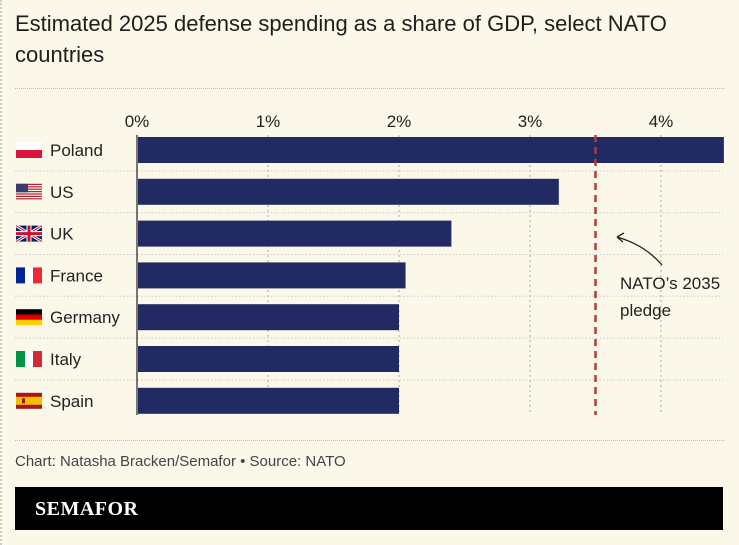 The height and width of the screenshot is (545, 739). What do you see at coordinates (268, 317) in the screenshot?
I see `bar-germany` at bounding box center [268, 317].